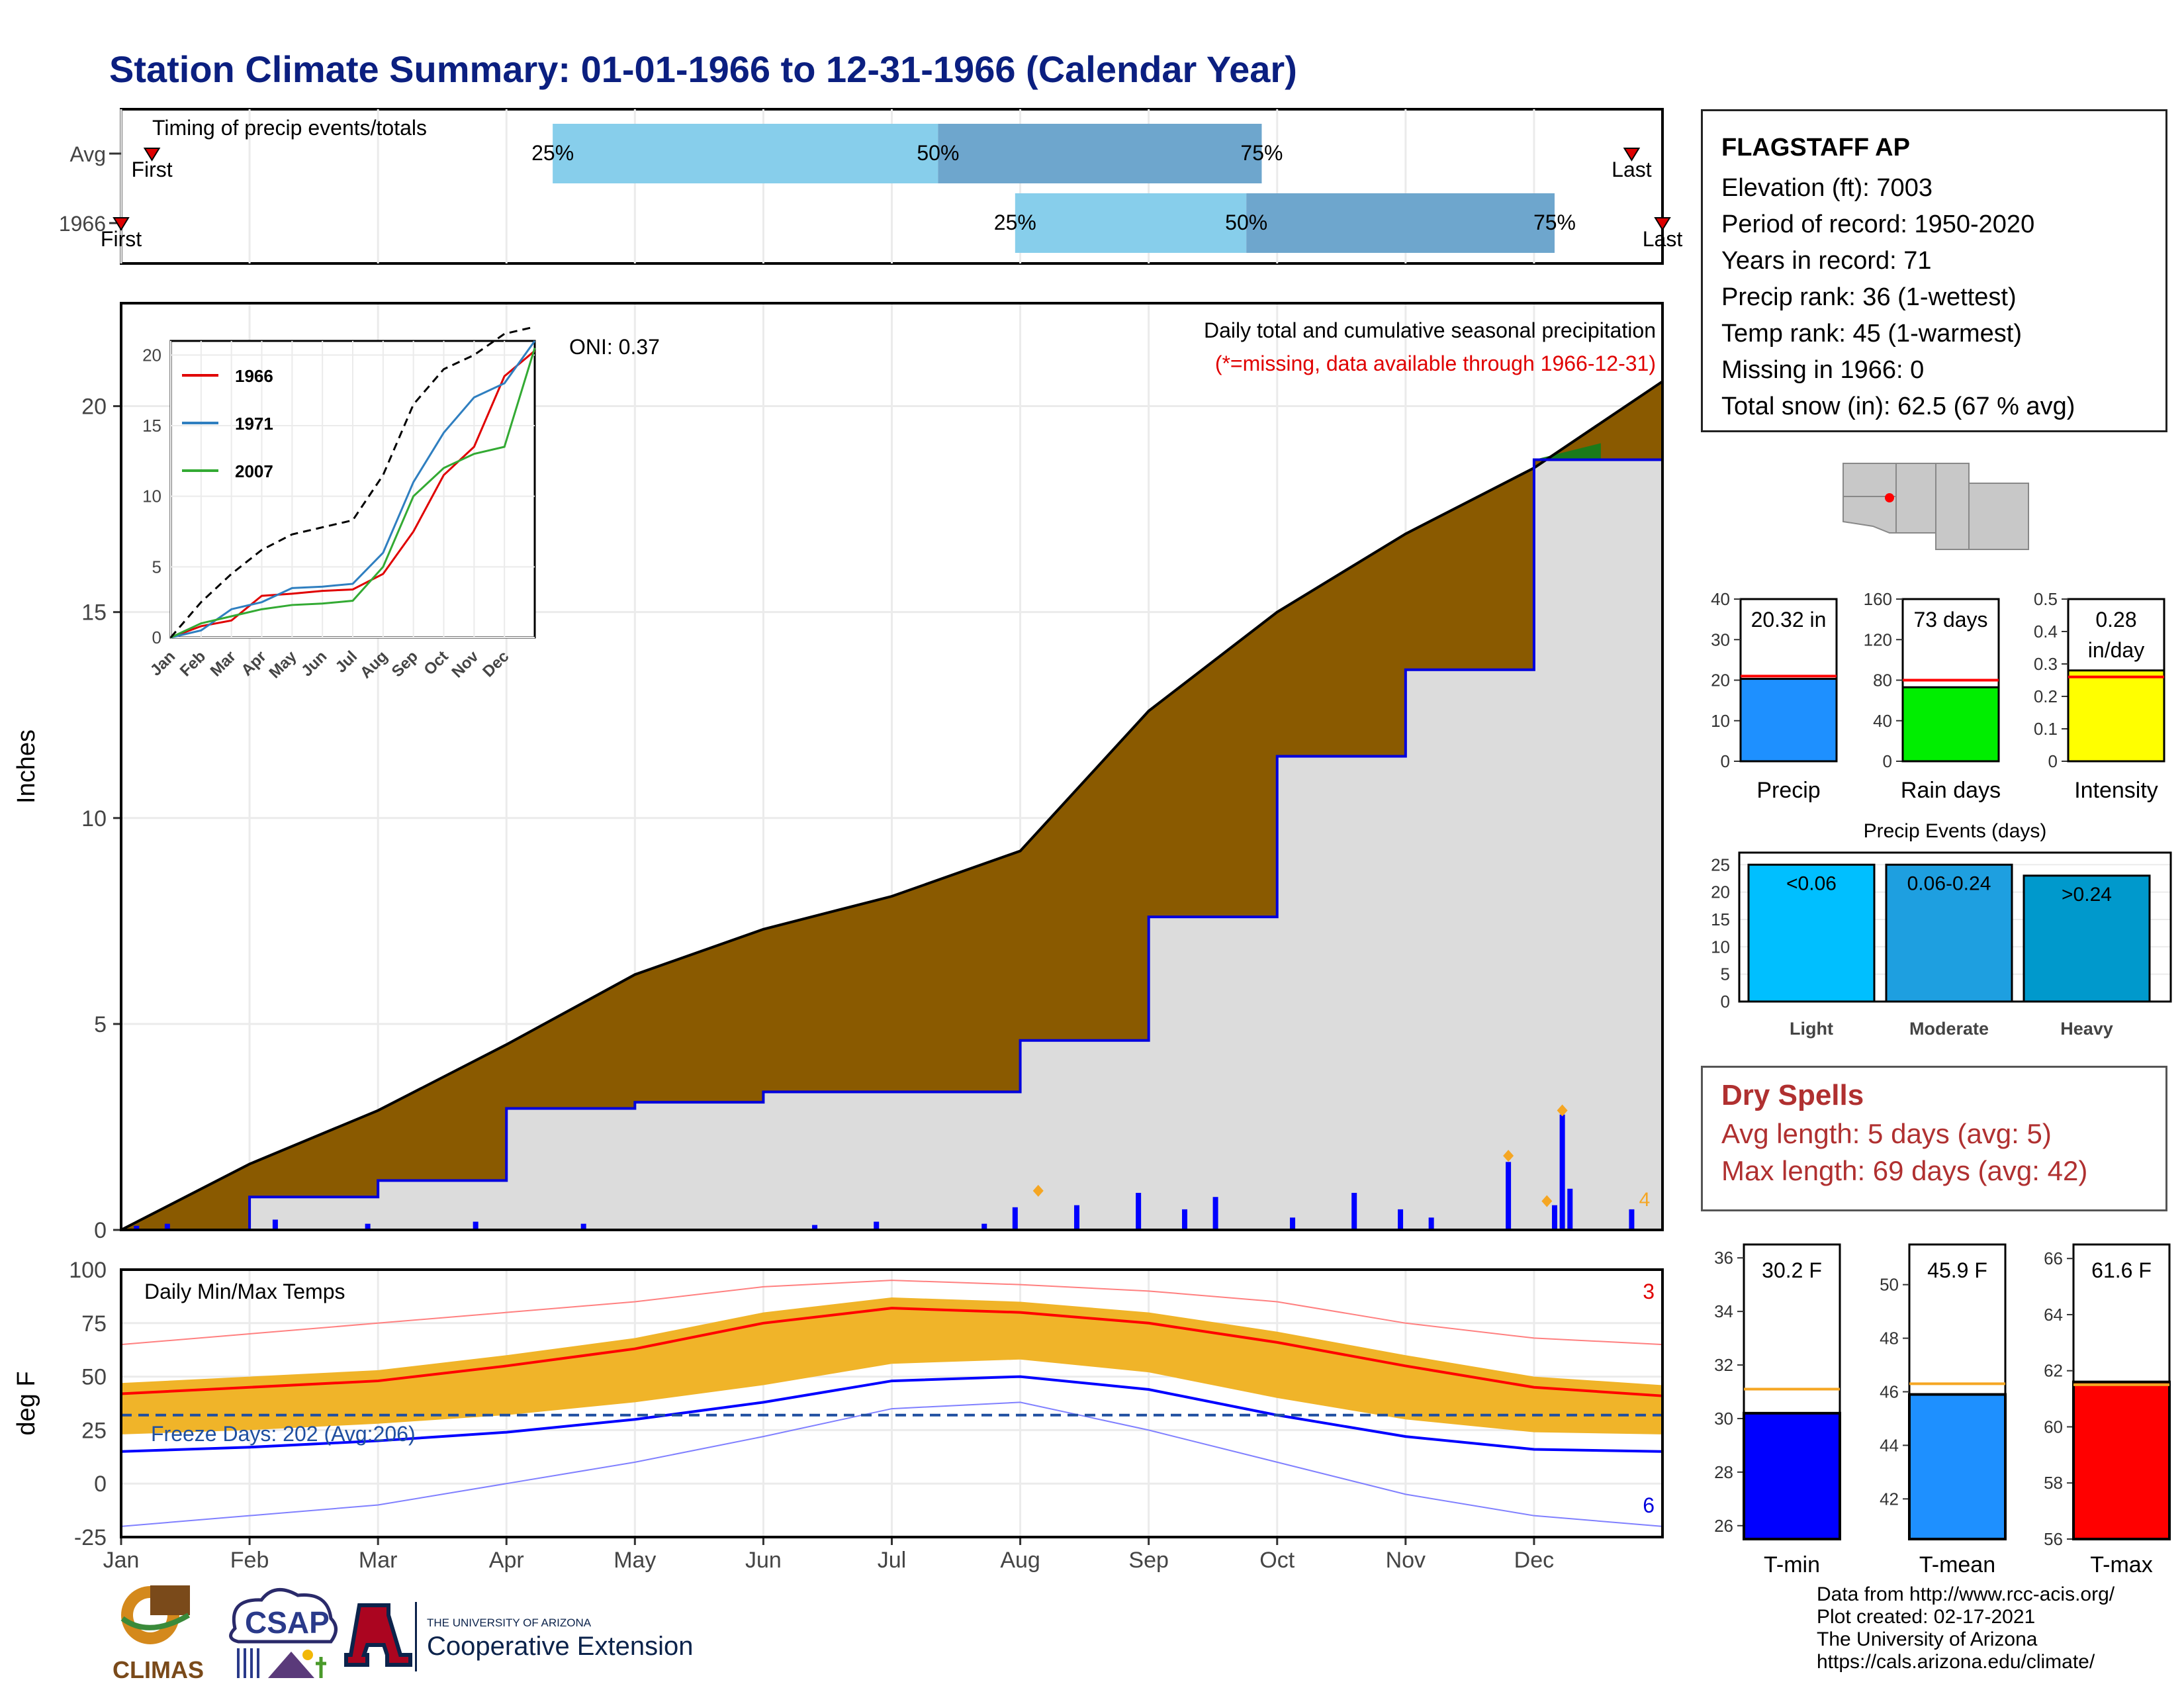 Image resolution: width=2184 pixels, height=1688 pixels. What do you see at coordinates (2046, 599) in the screenshot?
I see `summary-tick-label: 0.5` at bounding box center [2046, 599].